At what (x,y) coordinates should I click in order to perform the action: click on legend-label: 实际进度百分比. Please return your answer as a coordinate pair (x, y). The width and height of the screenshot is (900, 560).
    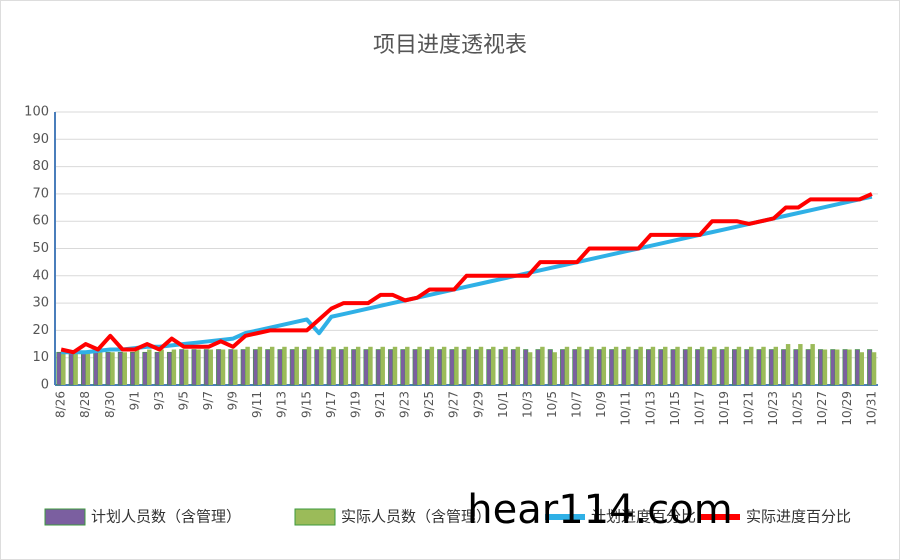
    Looking at the image, I should click on (798, 517).